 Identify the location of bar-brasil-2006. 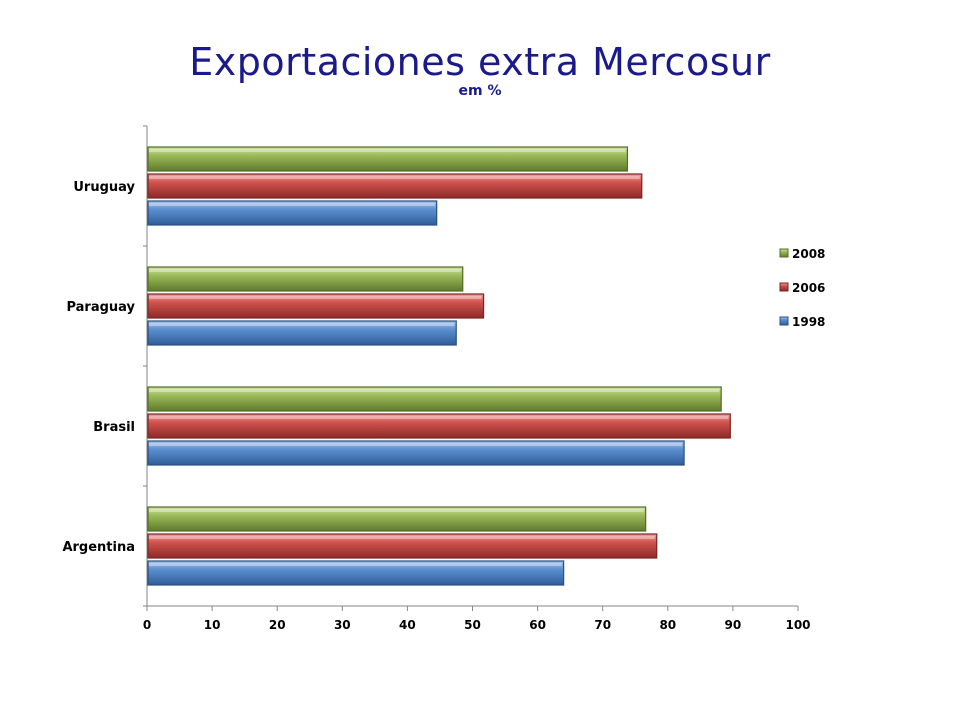
(439, 426).